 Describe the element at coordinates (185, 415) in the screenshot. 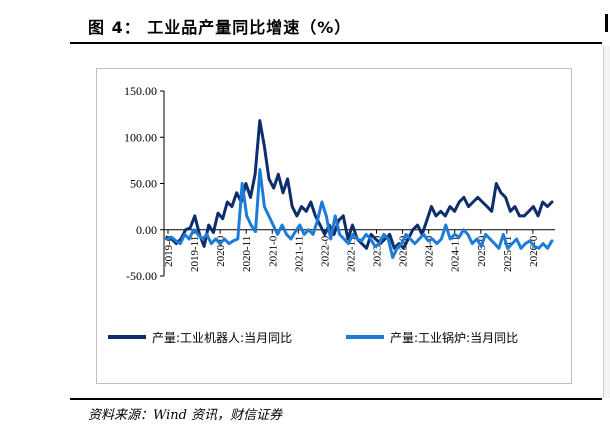

I see `source-note: 资料来源：Wind 资讯，财信证券` at that location.